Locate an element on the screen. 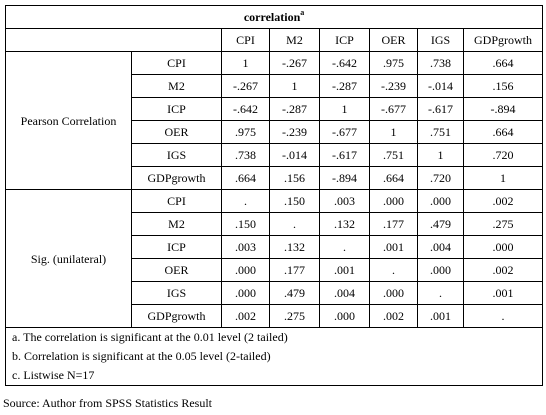 The image size is (546, 415). table-row: M2.150. .132.177.479.275 is located at coordinates (275, 224).